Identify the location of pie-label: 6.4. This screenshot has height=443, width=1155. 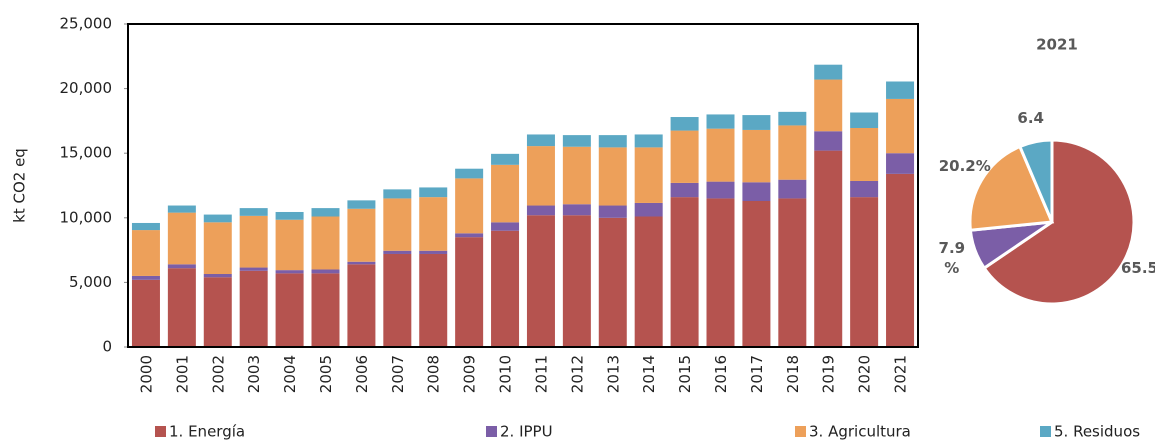
(1030, 117).